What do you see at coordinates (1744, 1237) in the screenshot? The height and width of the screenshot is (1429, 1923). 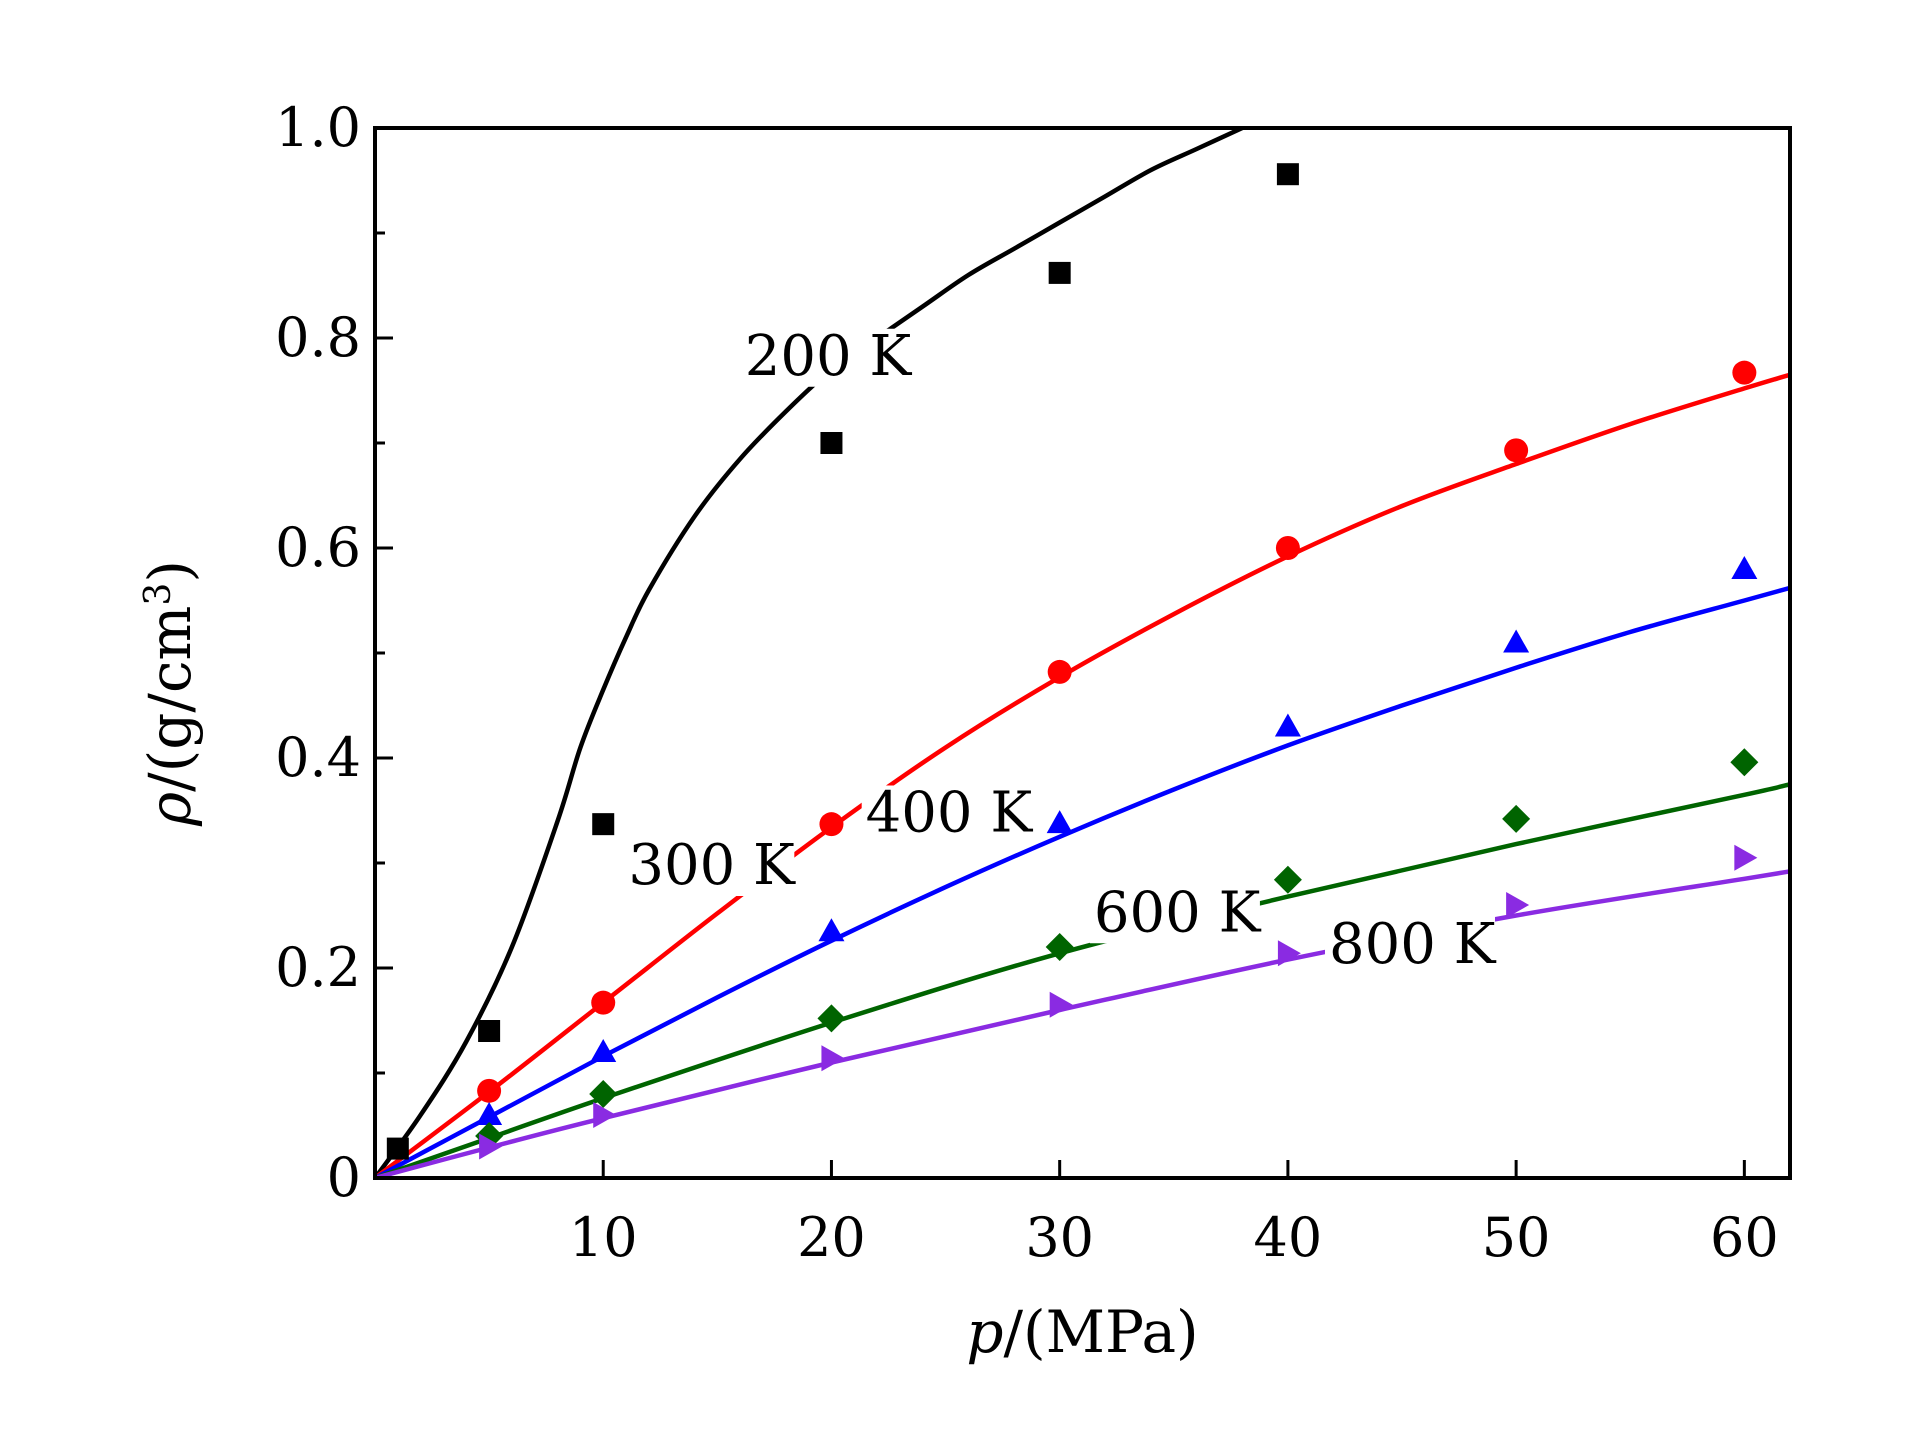 I see `x-tick-label: 60` at bounding box center [1744, 1237].